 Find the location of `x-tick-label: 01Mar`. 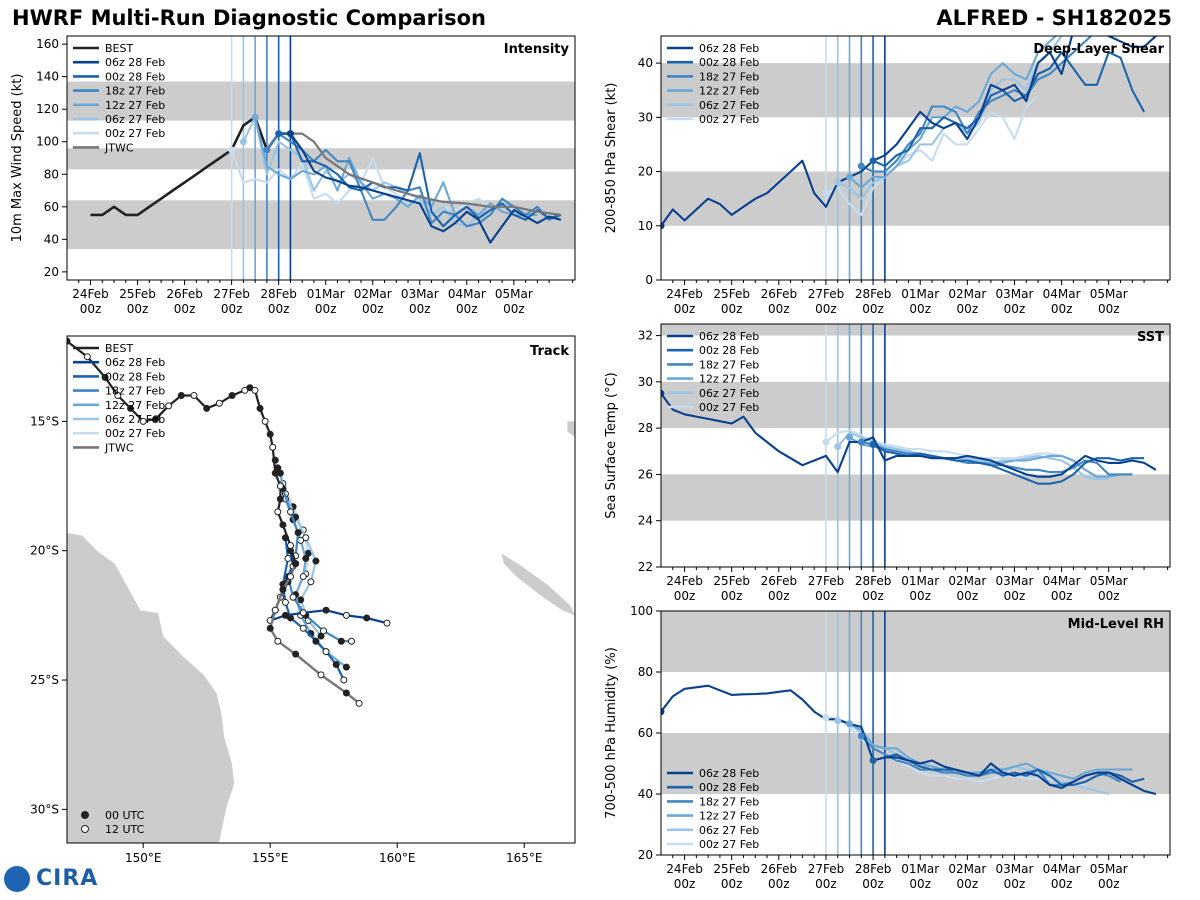

x-tick-label: 01Mar is located at coordinates (920, 581).